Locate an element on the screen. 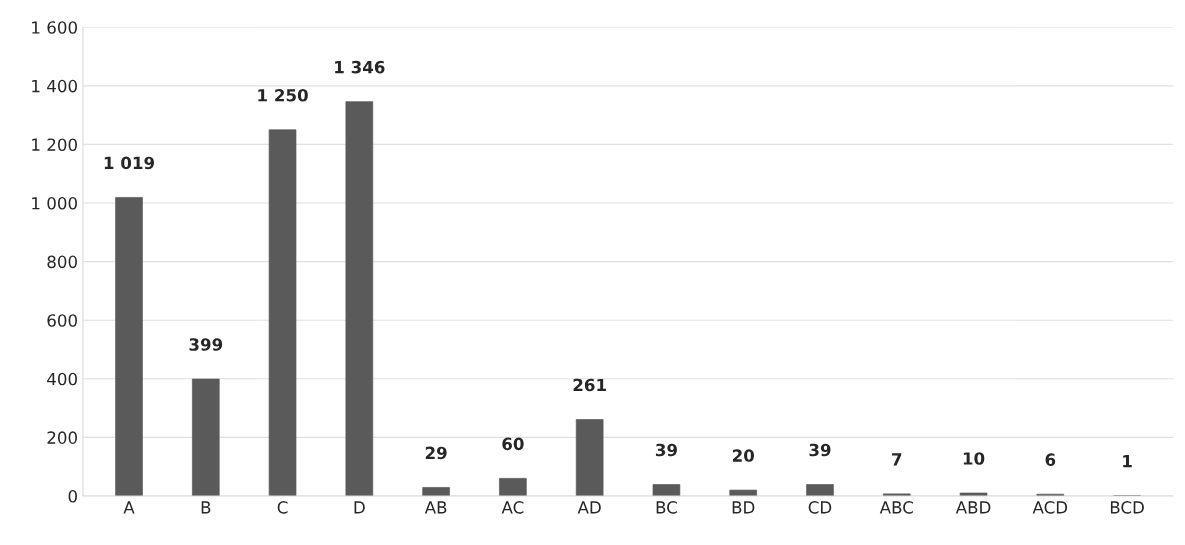 This screenshot has height=545, width=1185. x-tick-label: AB is located at coordinates (435, 507).